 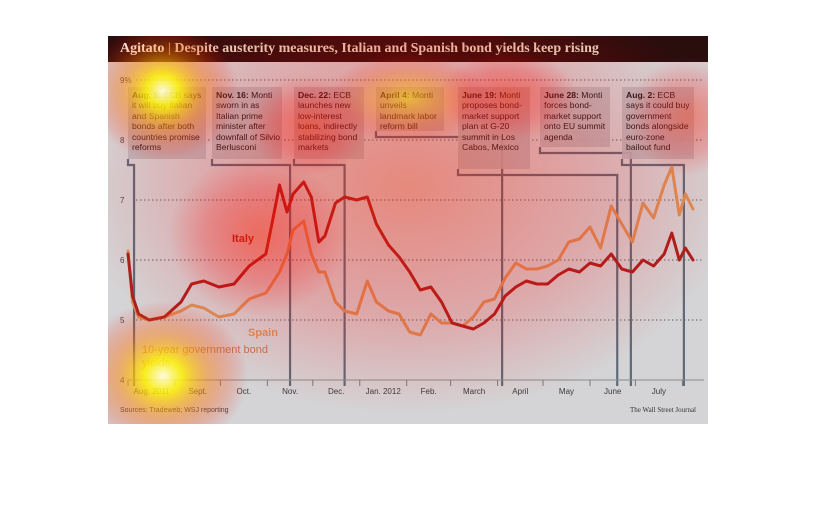 What do you see at coordinates (290, 391) in the screenshot?
I see `x-tick-label: Nov.` at bounding box center [290, 391].